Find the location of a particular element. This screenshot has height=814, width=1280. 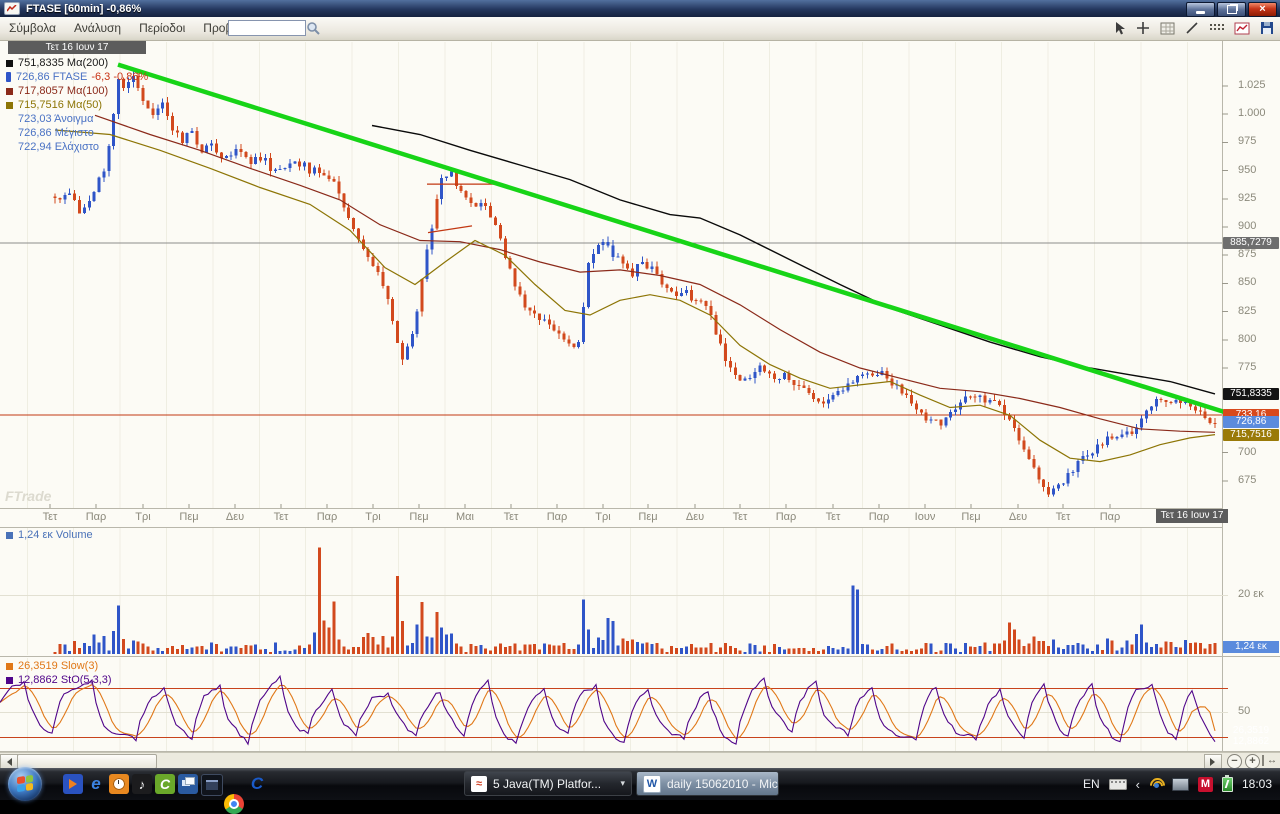

window-title: FTASE [60min] -0,86% is located at coordinates (84, 8).